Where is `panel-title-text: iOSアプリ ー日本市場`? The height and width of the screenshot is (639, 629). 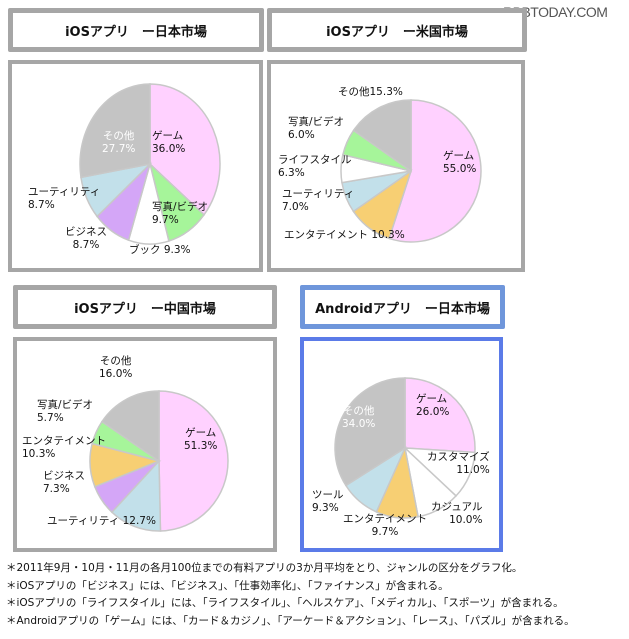 panel-title-text: iOSアプリ ー日本市場 is located at coordinates (136, 32).